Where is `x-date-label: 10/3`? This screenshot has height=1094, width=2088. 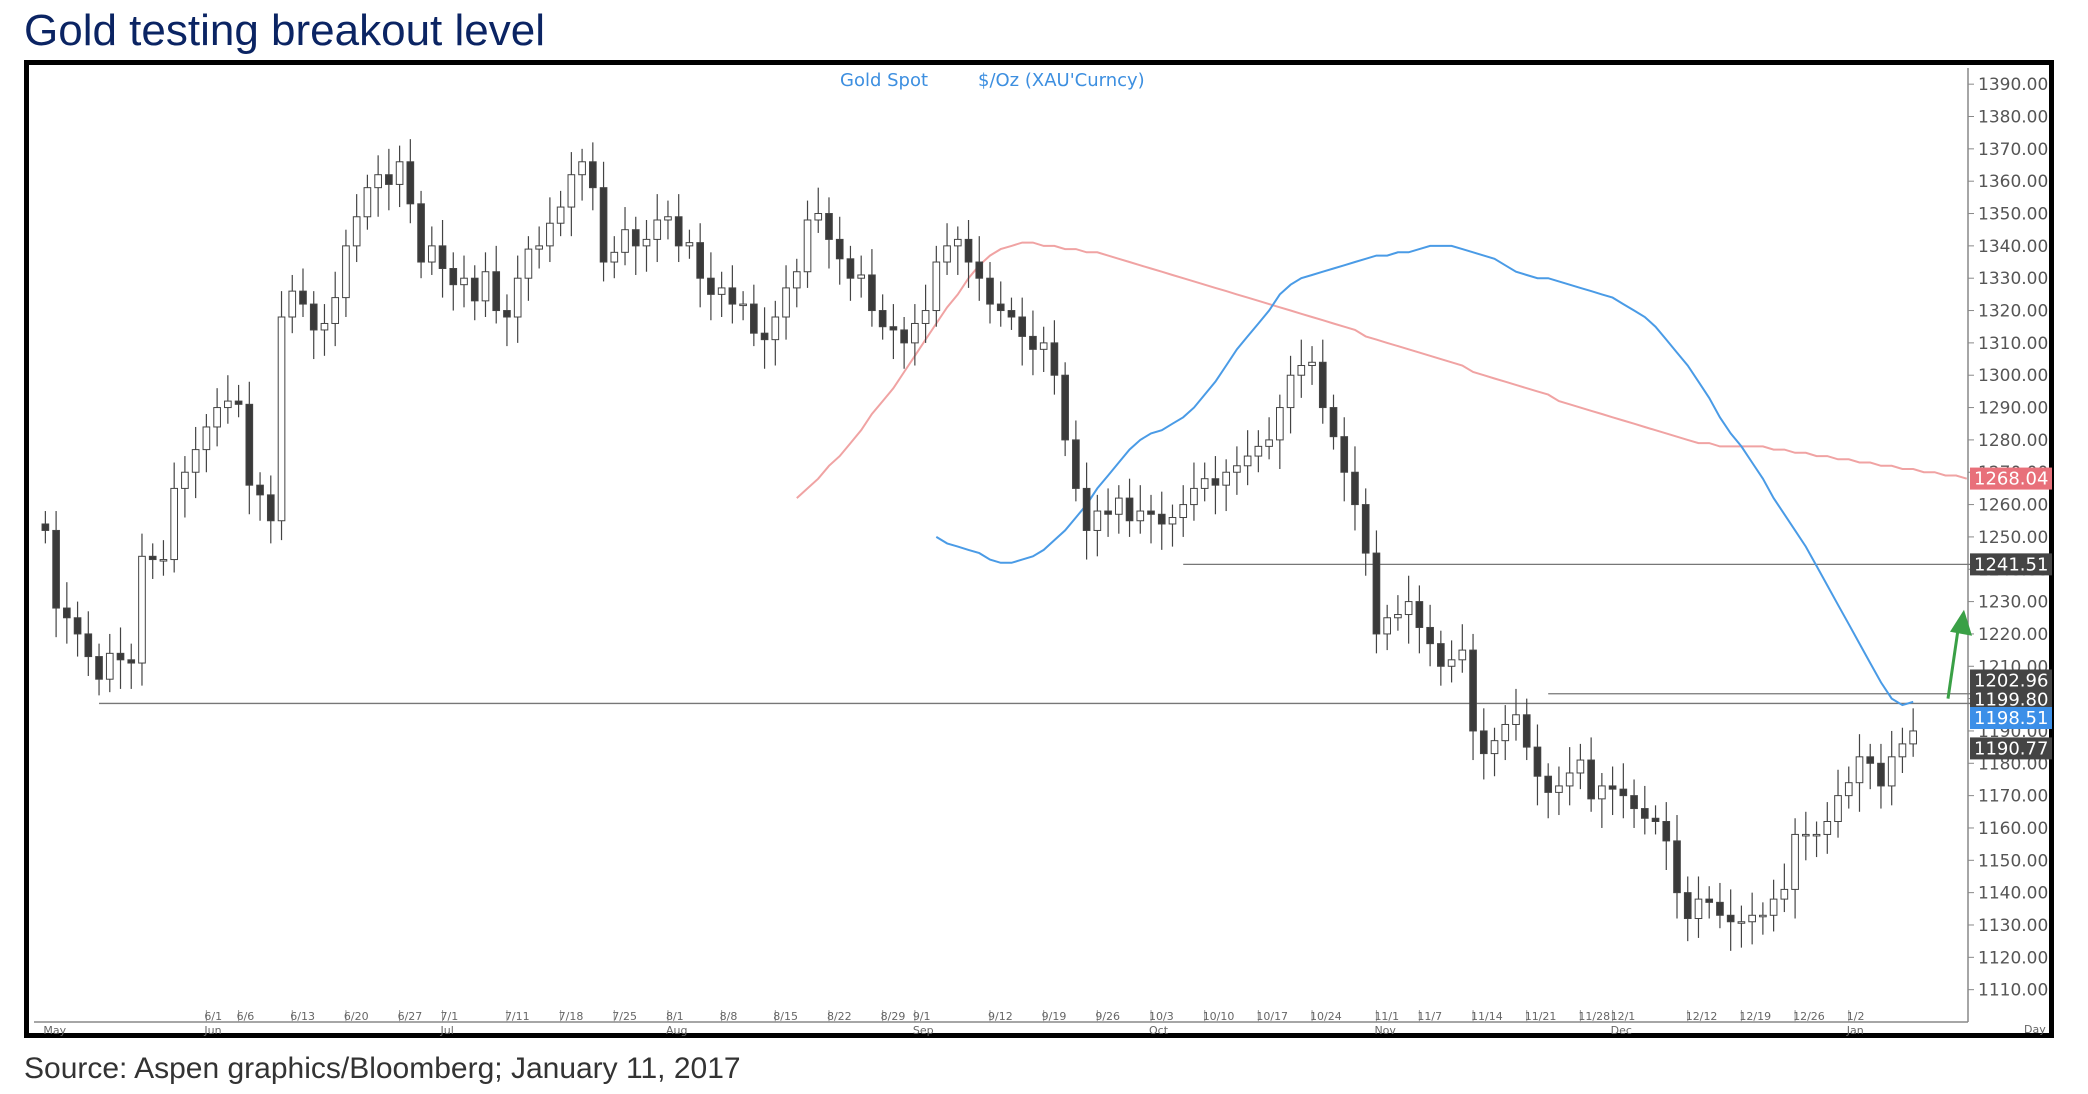 x-date-label: 10/3 is located at coordinates (1161, 1016).